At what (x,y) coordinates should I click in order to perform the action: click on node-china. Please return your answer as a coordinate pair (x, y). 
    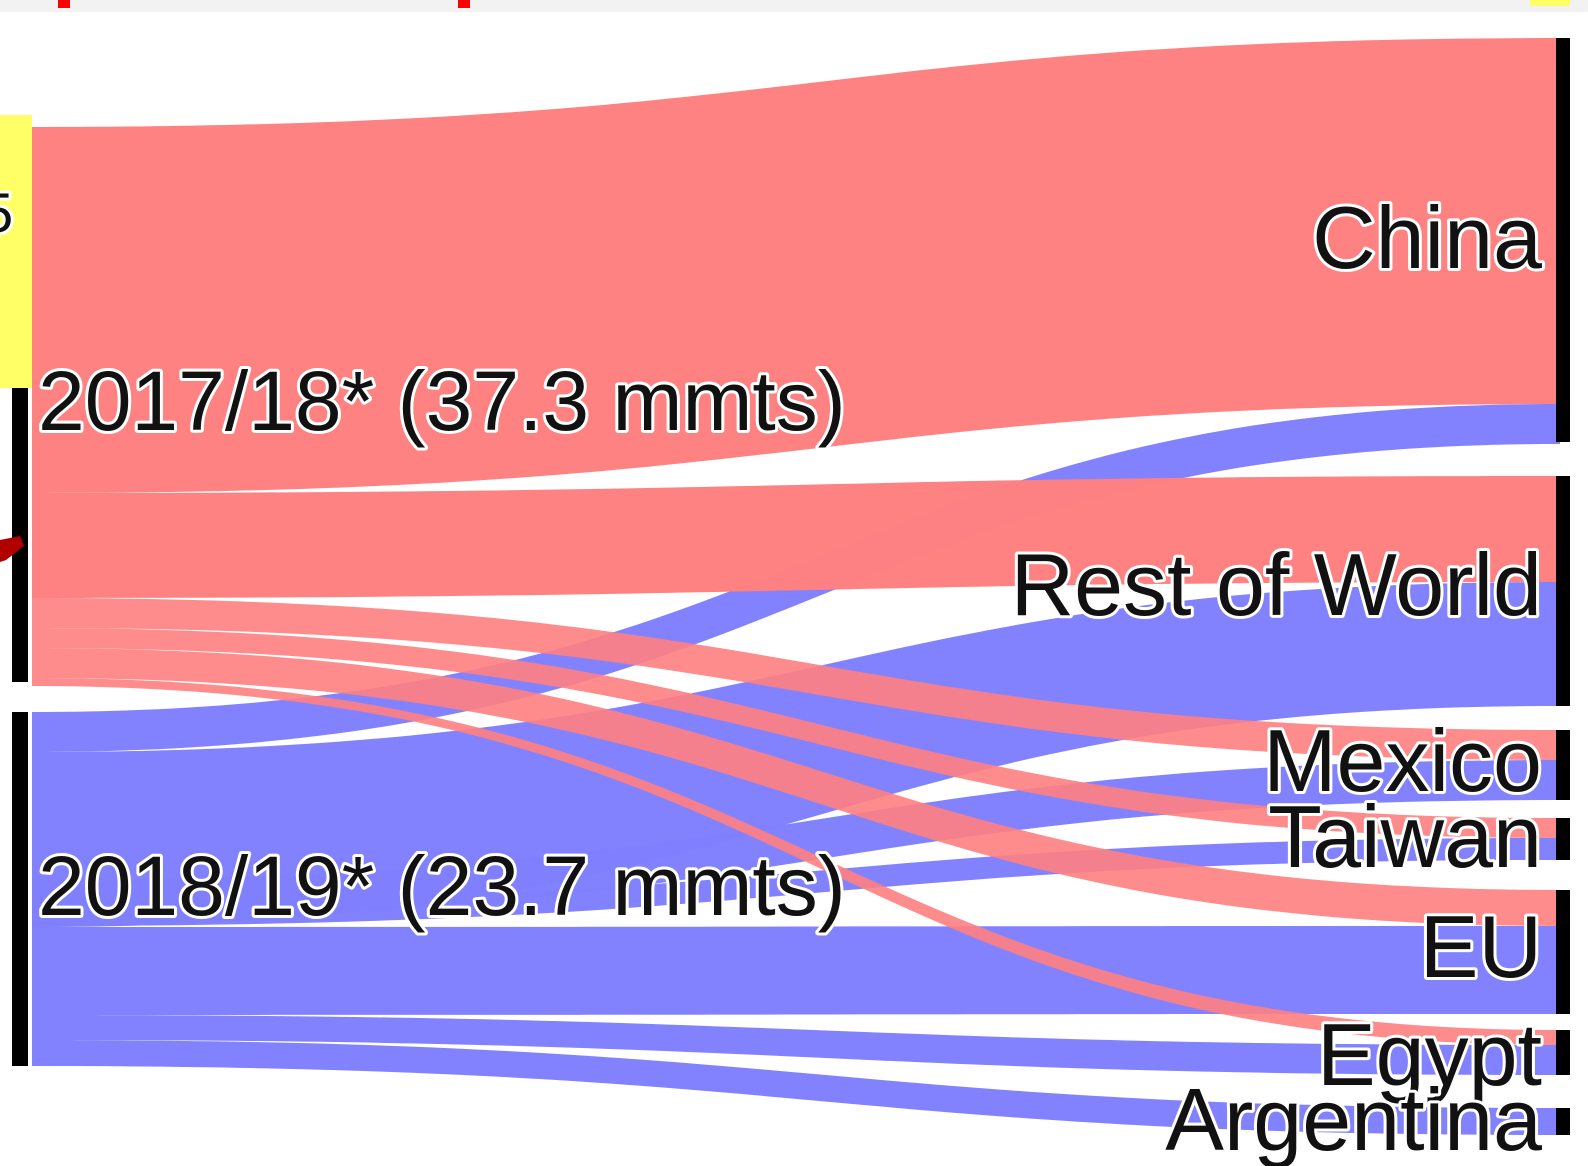
    Looking at the image, I should click on (1563, 240).